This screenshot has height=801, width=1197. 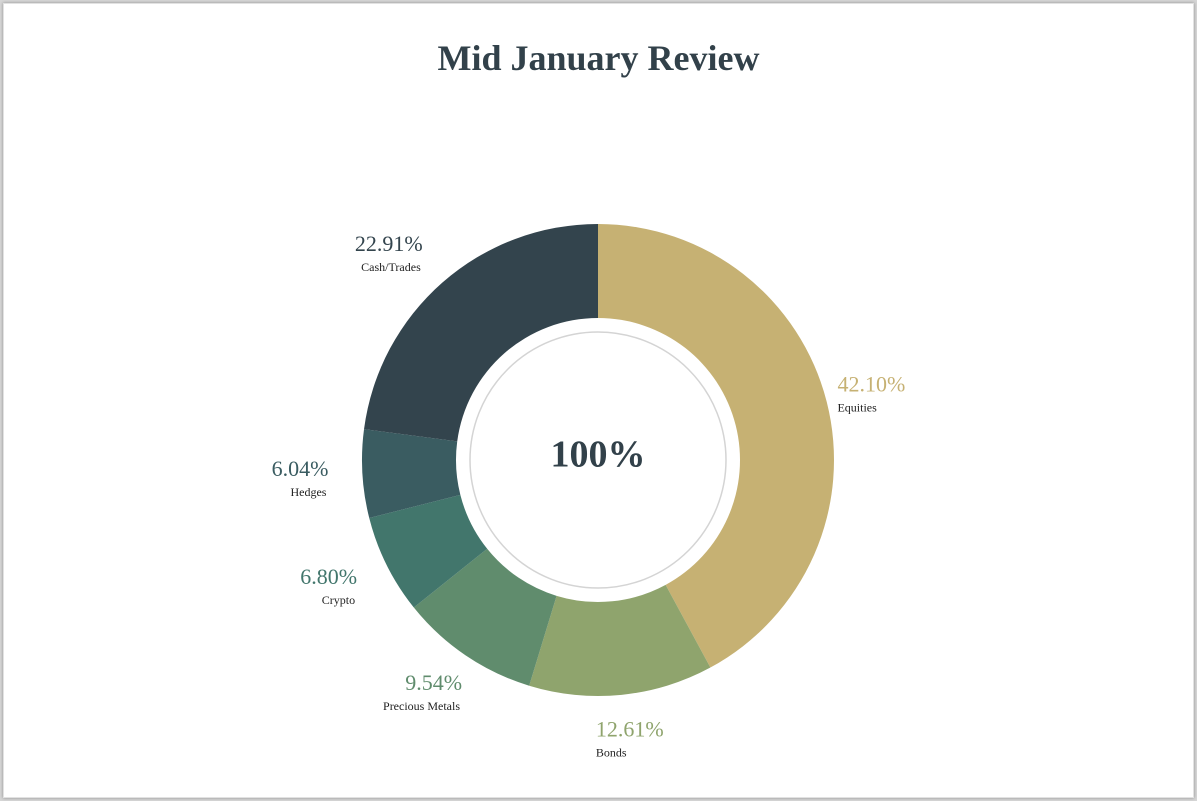 What do you see at coordinates (389, 243) in the screenshot?
I see `value-label-cash-trades: 22.91%` at bounding box center [389, 243].